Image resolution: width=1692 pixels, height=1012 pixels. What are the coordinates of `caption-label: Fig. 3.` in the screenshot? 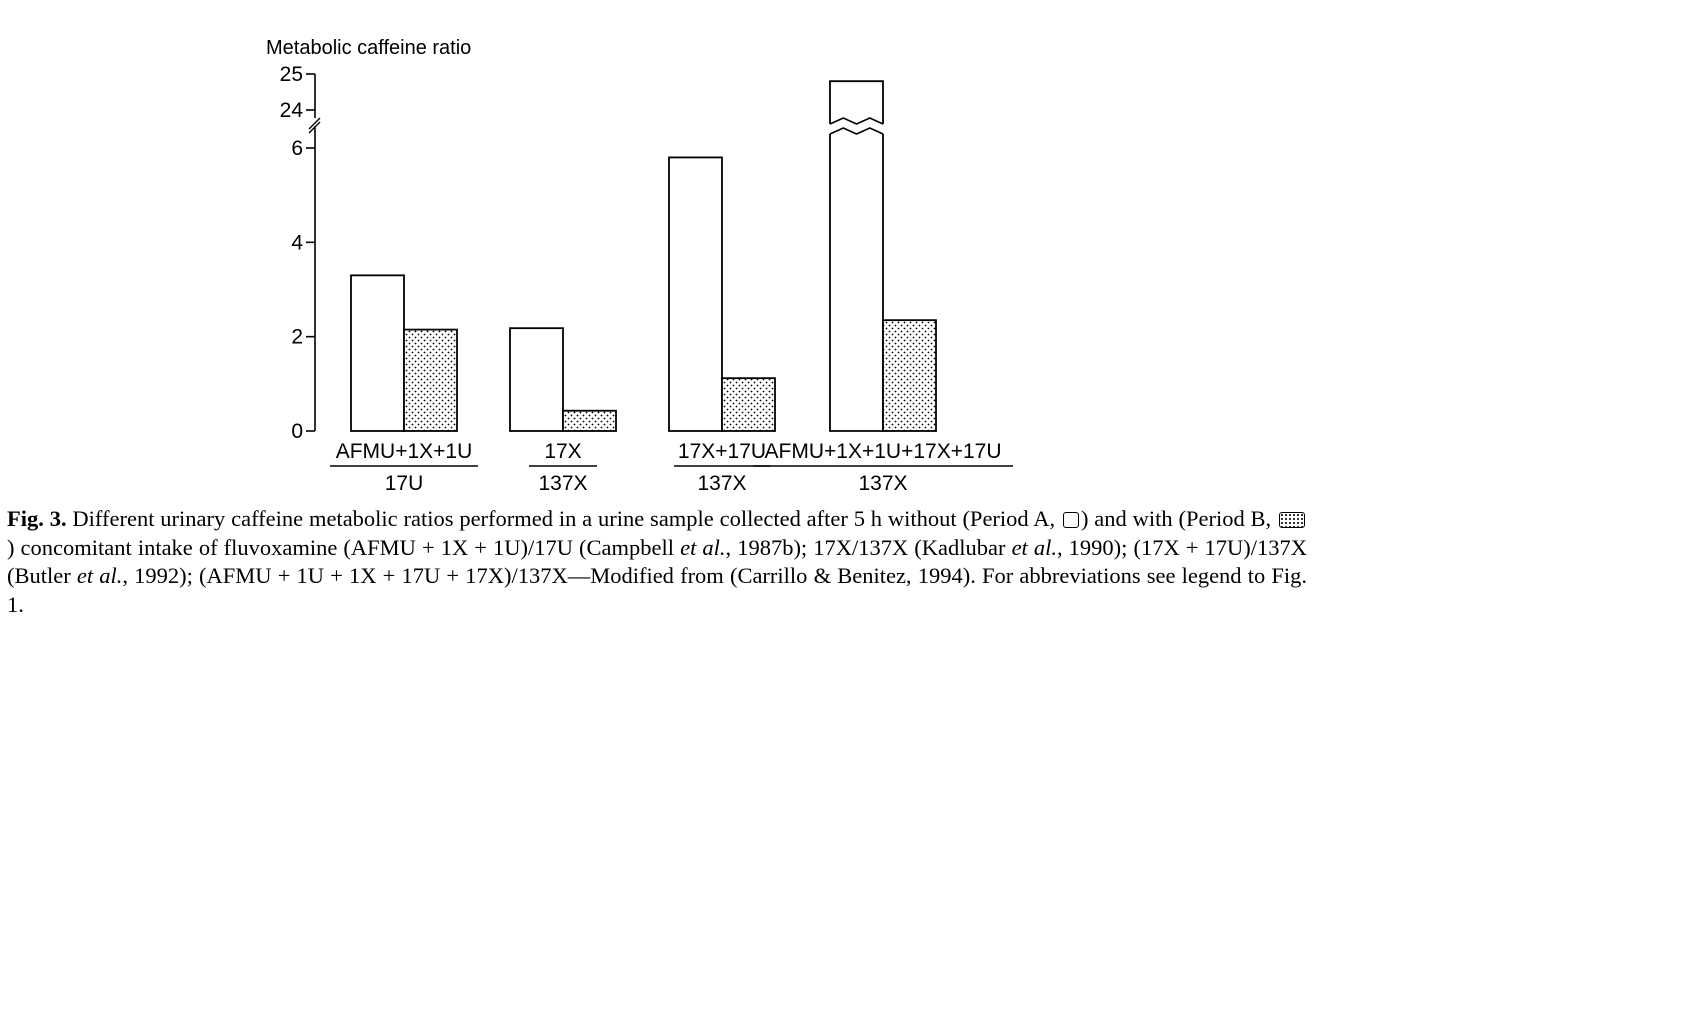 It's located at (37, 518).